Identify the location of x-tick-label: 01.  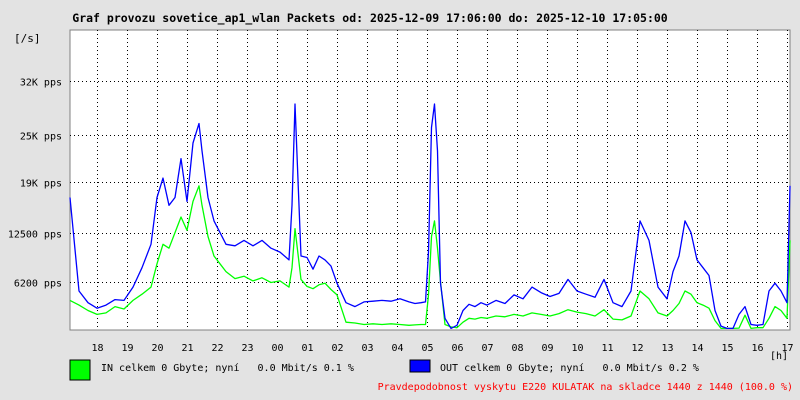
(307, 348).